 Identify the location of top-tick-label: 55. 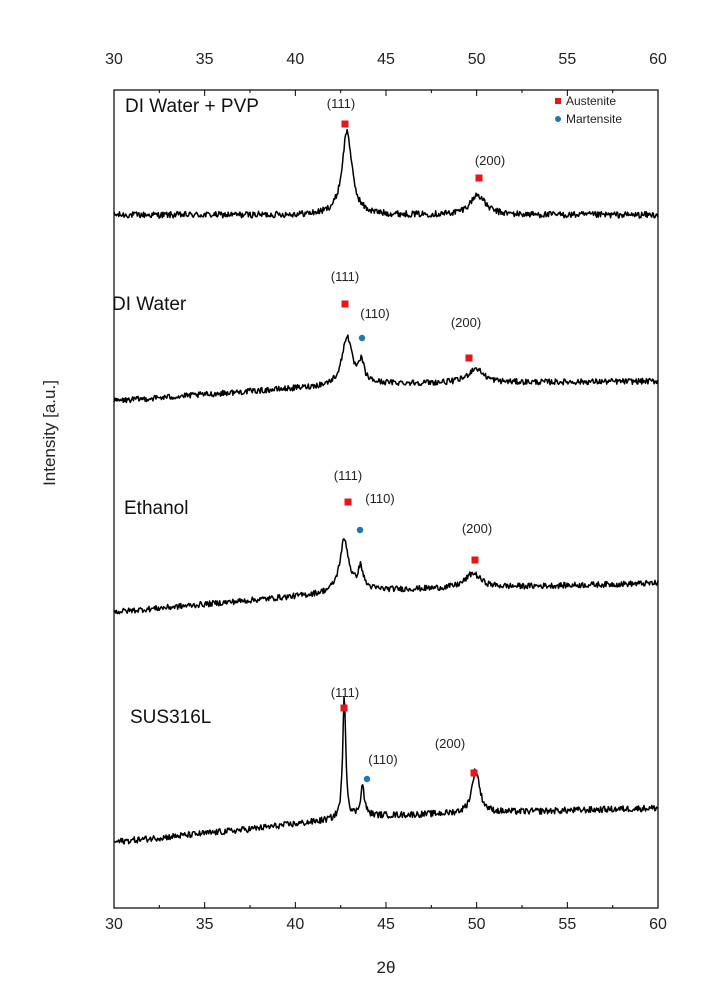
(567, 59).